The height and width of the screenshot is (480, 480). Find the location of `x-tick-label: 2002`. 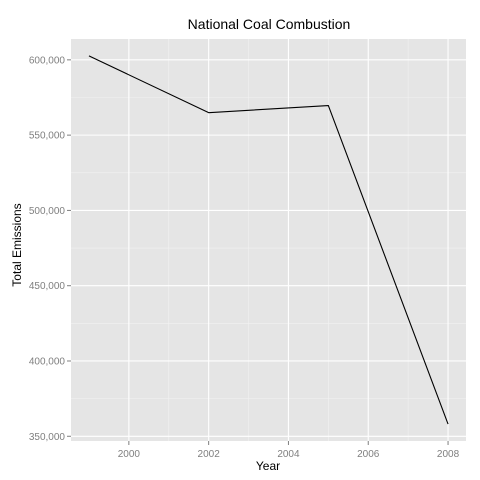

x-tick-label: 2002 is located at coordinates (209, 454).